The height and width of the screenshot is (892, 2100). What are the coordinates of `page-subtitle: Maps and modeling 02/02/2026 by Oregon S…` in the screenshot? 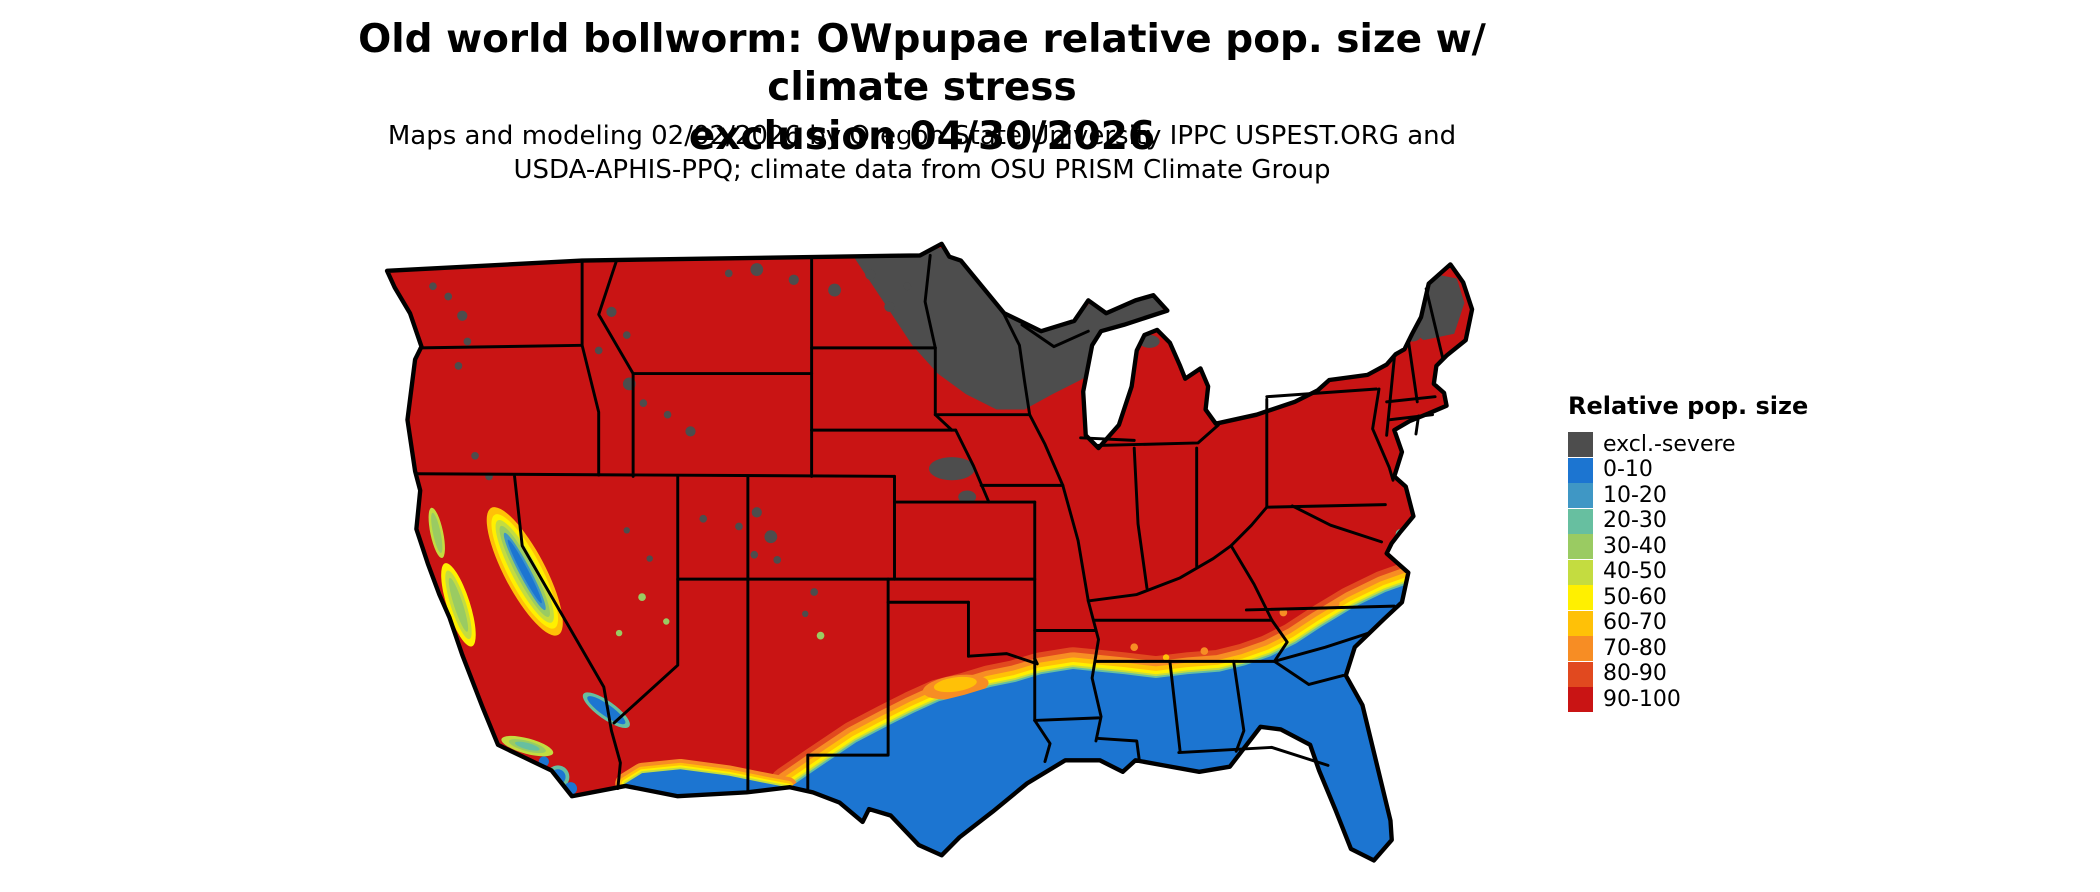 It's located at (922, 154).